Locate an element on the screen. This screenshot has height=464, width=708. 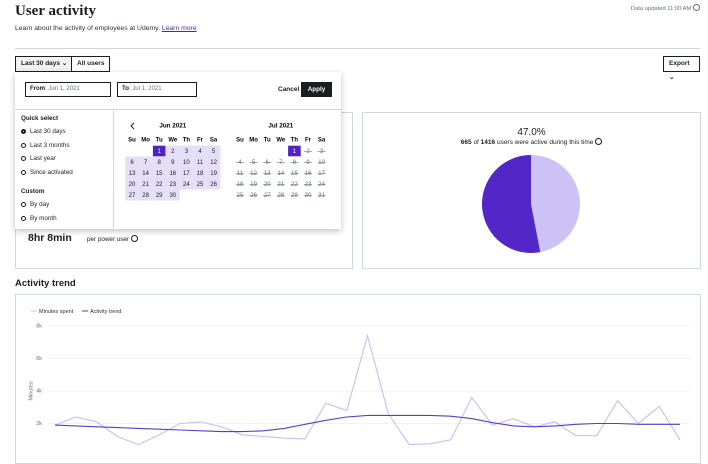
day: 31 is located at coordinates (321, 196).